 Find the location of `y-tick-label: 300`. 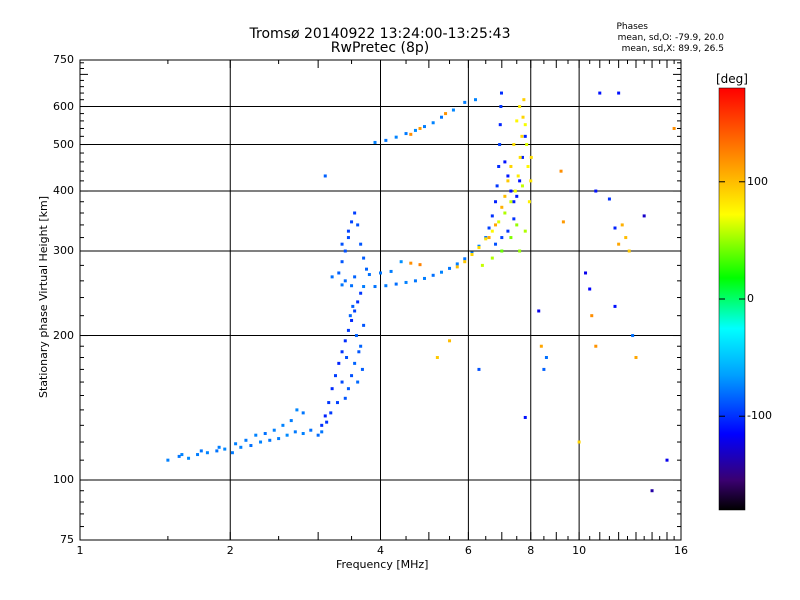

y-tick-label: 300 is located at coordinates (63, 250).